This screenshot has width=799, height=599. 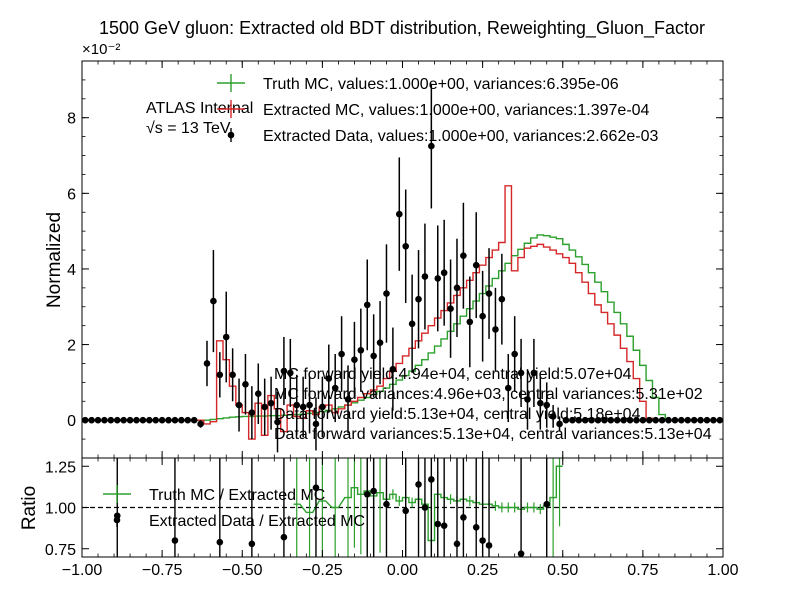 I want to click on x-tick-label: 0.50, so click(x=562, y=570).